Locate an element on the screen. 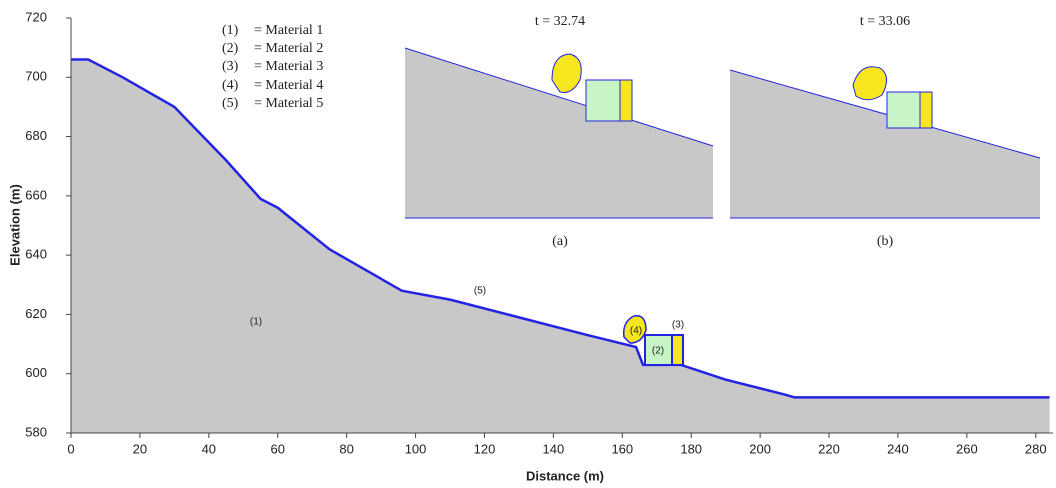  x-tick-label: 240 is located at coordinates (898, 448).